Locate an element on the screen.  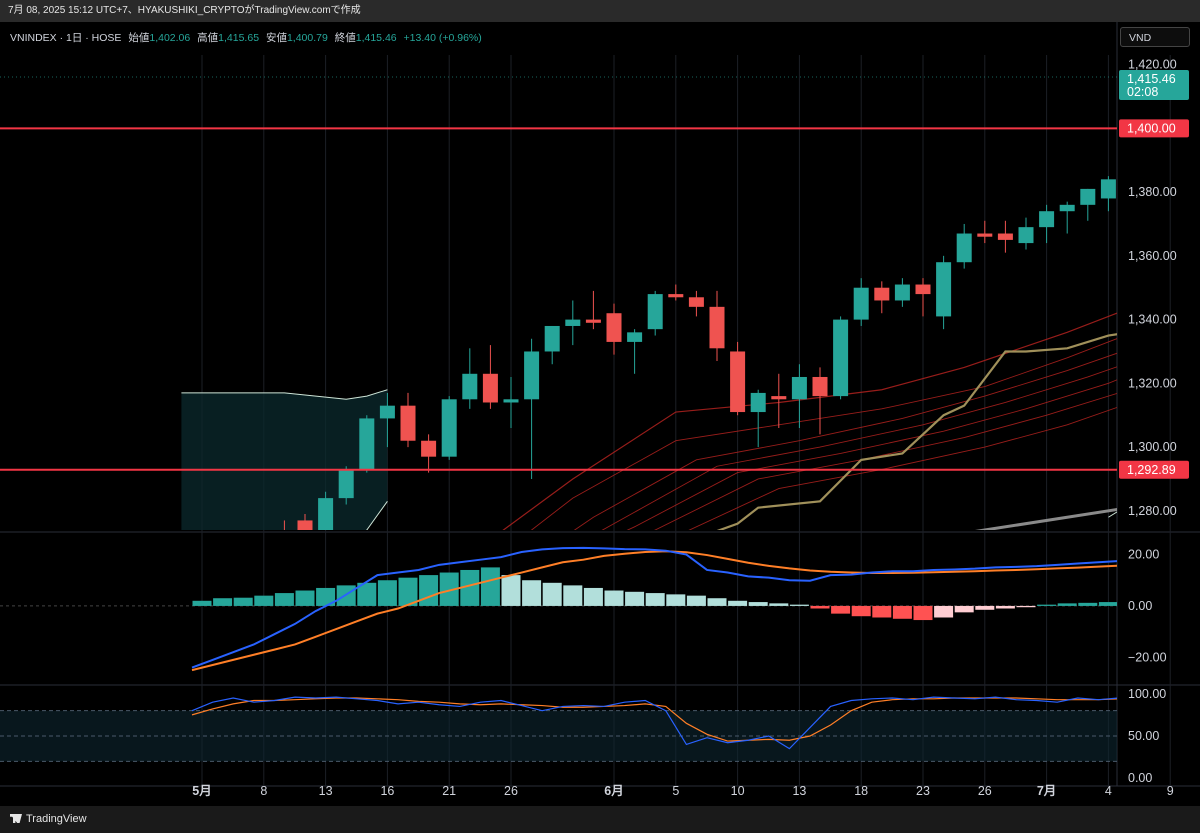
date-tick-label: 16 is located at coordinates (387, 791).